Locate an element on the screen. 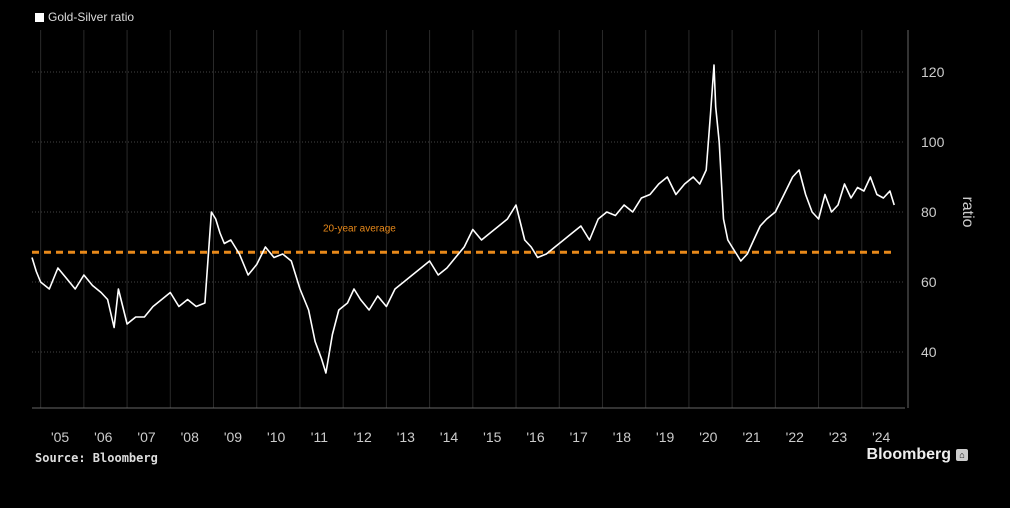 This screenshot has height=508, width=1010. y-tick-label: 80 is located at coordinates (929, 212).